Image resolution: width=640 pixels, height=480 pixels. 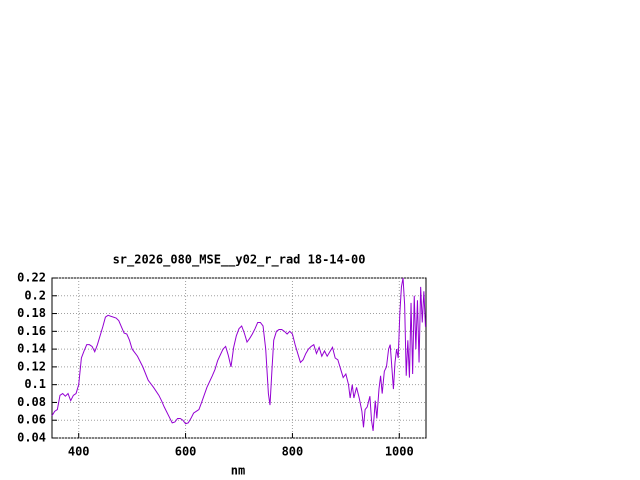 What do you see at coordinates (186, 452) in the screenshot?
I see `x-tick-label: 600` at bounding box center [186, 452].